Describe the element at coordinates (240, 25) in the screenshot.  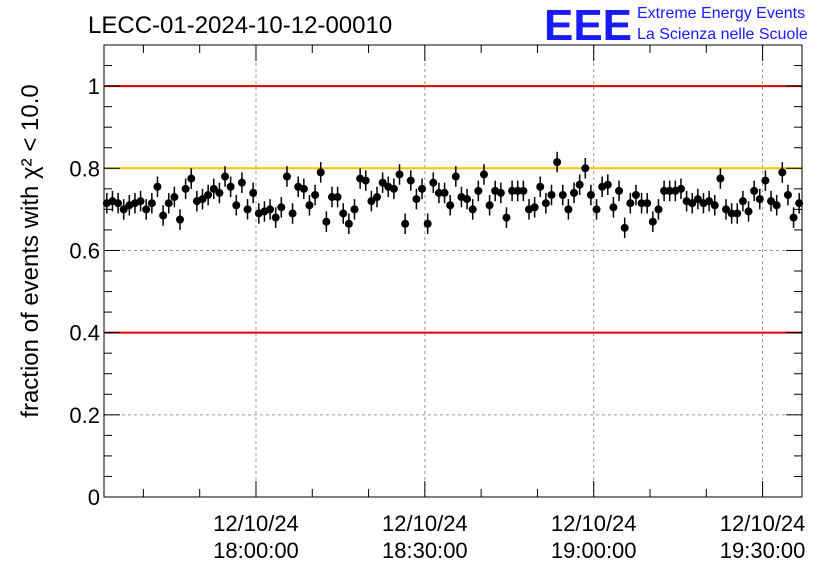
I see `chart-title: LECC-01-2024-10-12-00010` at that location.